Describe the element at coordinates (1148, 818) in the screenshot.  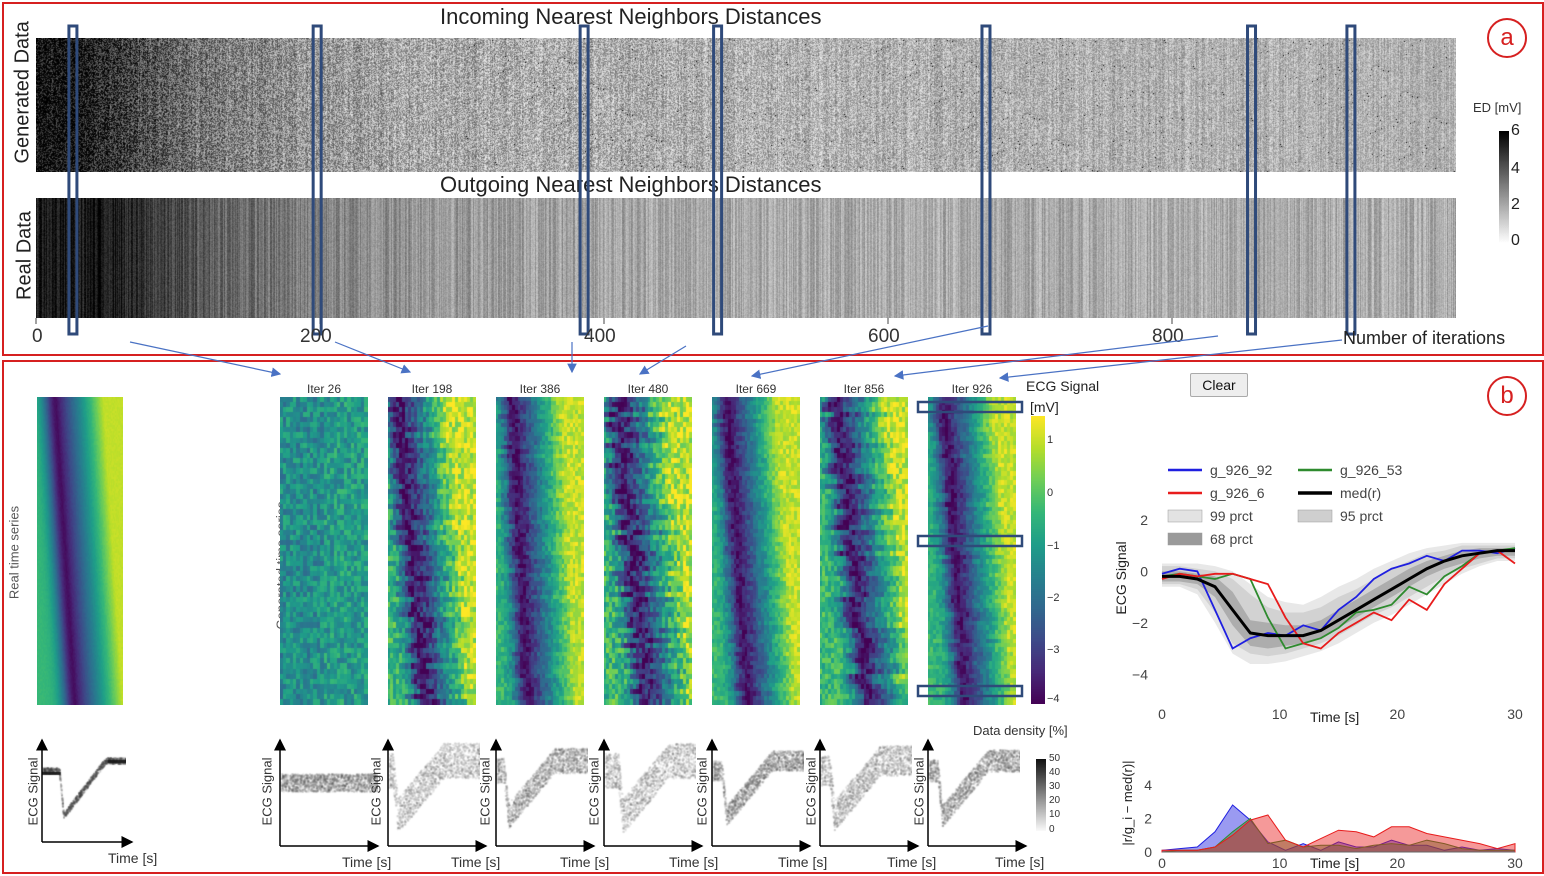
I see `area-y-tick-2: 2` at that location.